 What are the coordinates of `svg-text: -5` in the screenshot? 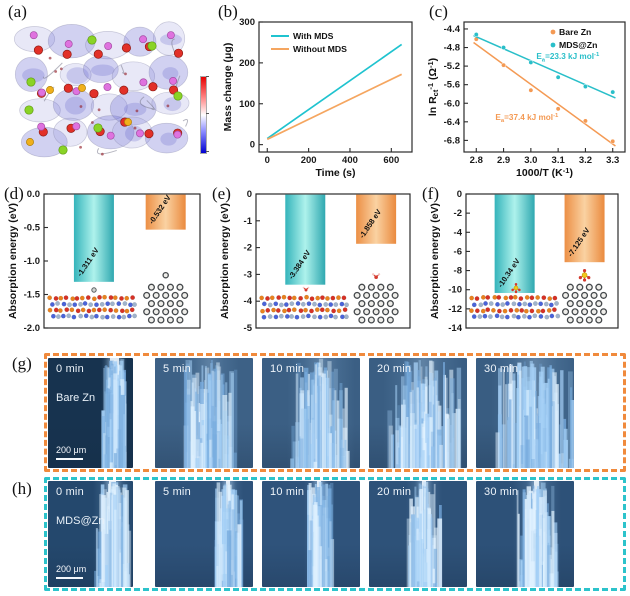 It's located at (248, 328).